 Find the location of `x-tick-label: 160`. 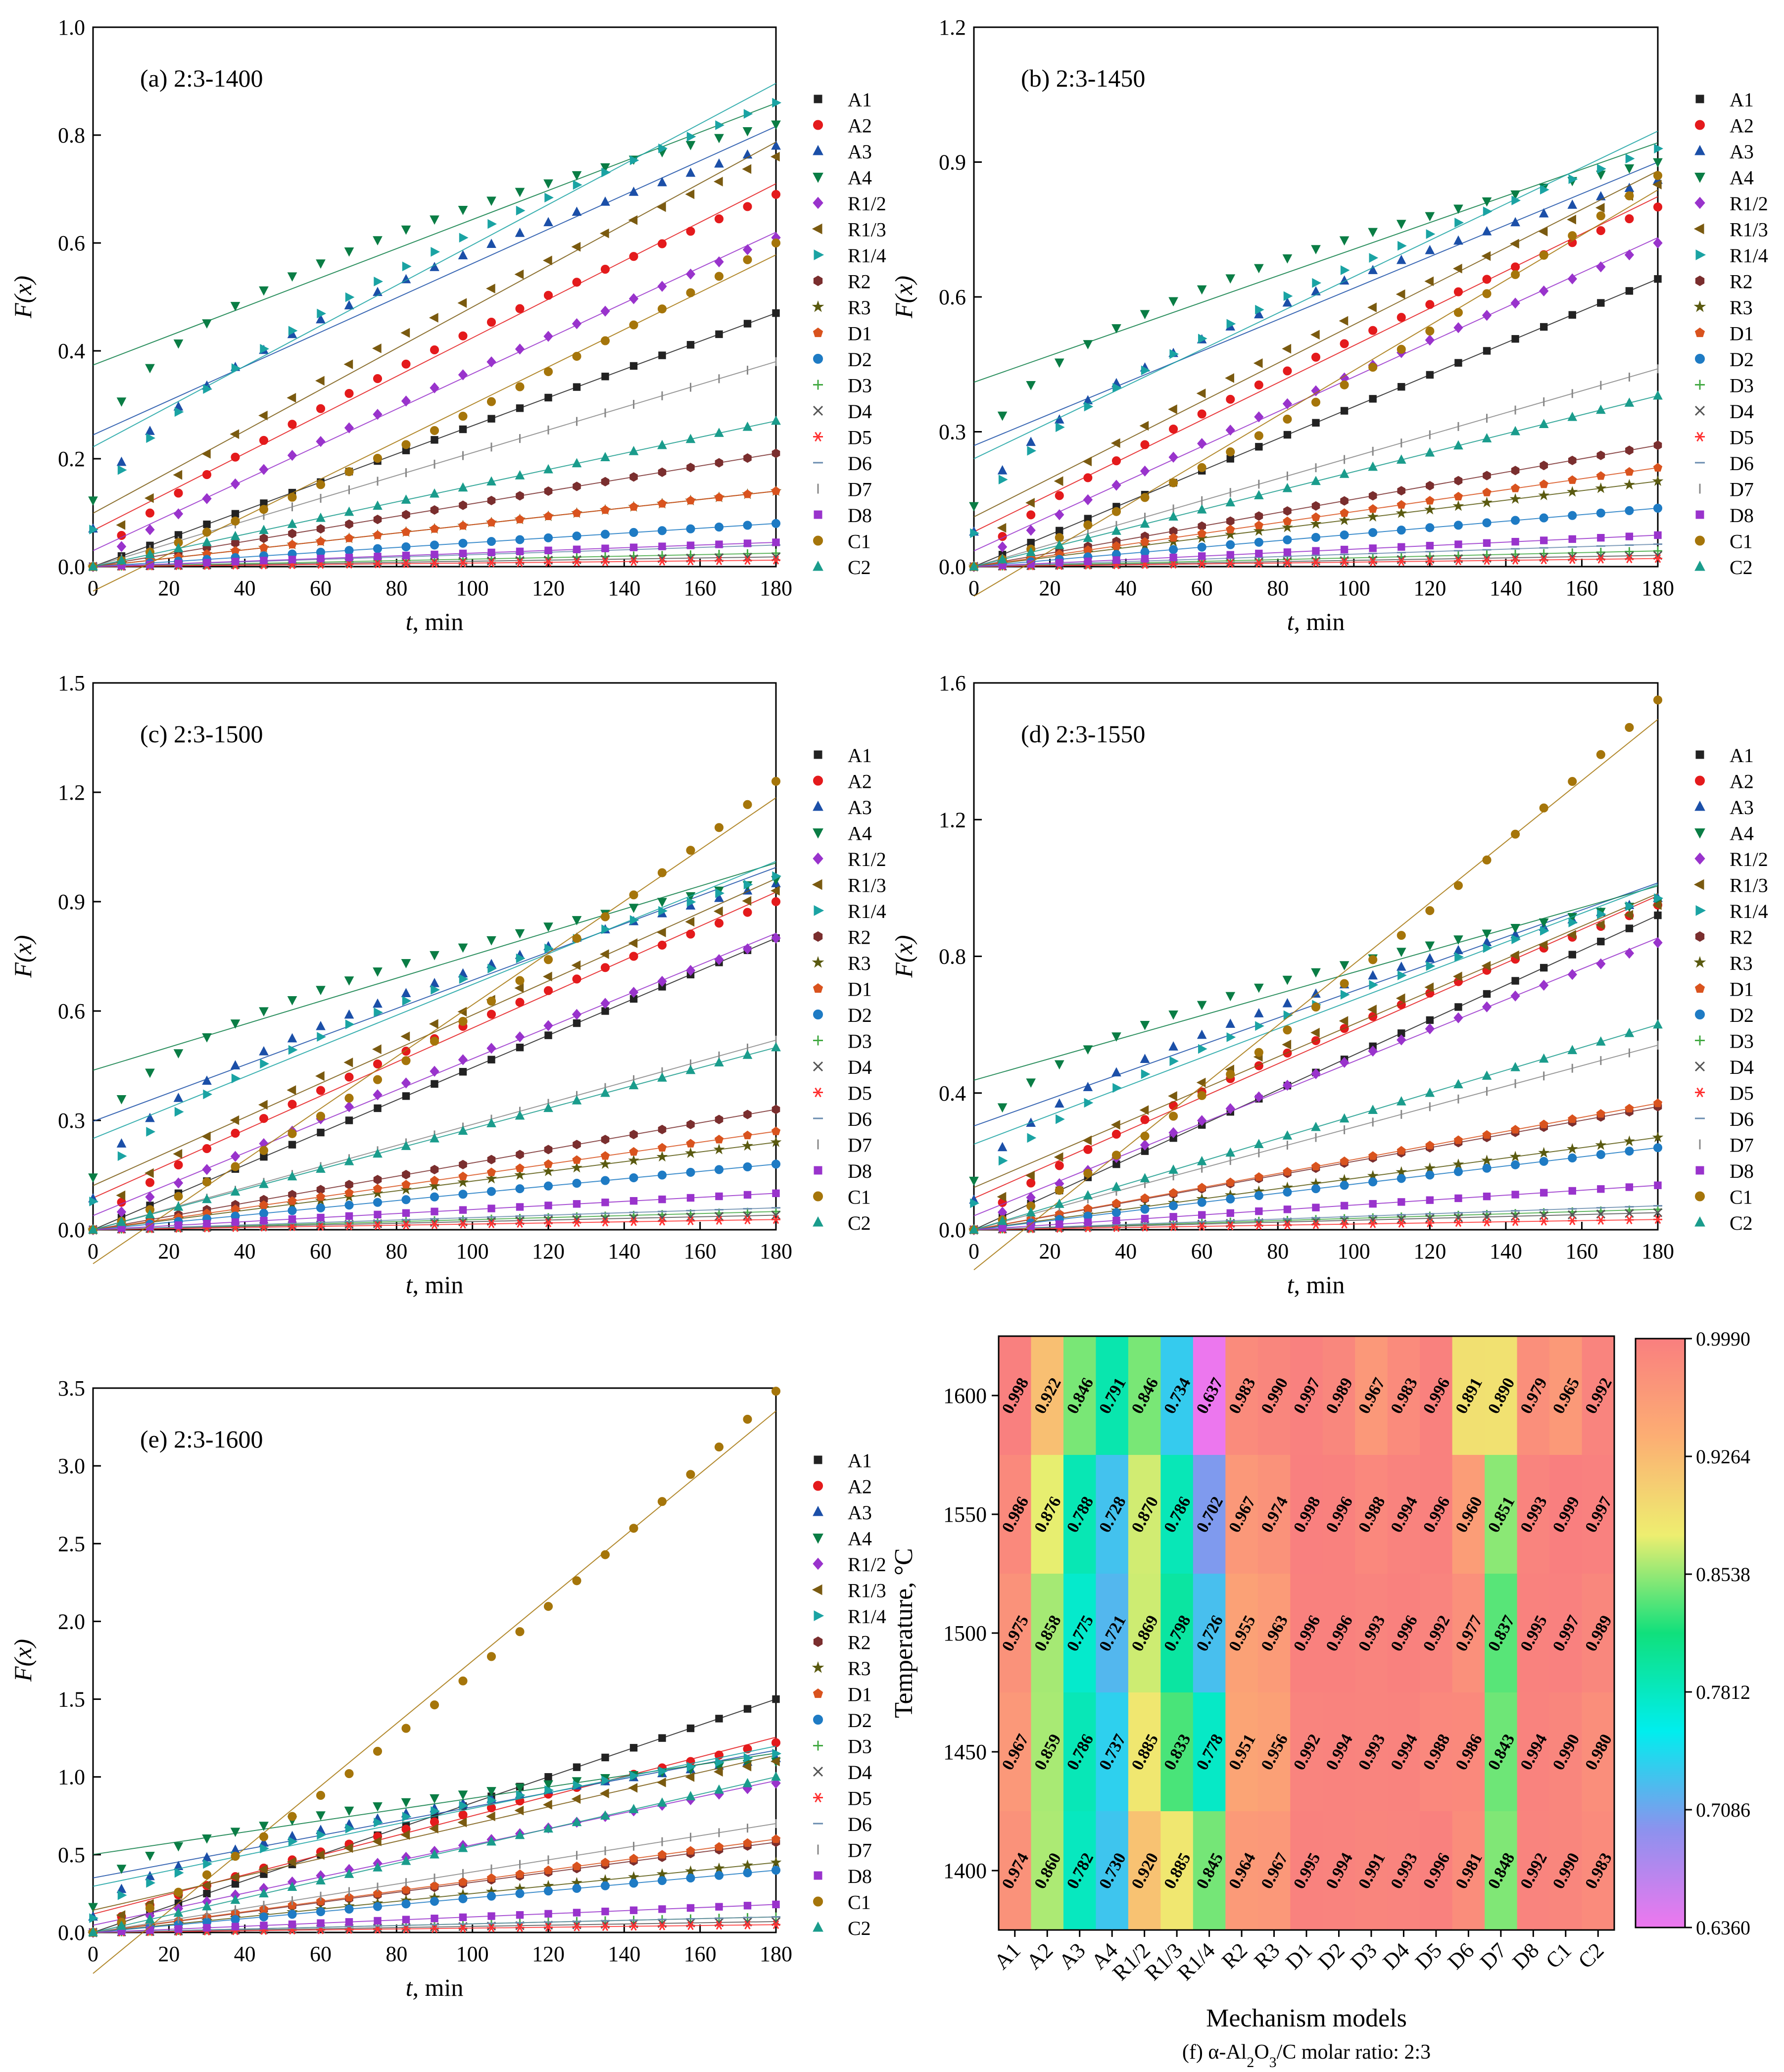

x-tick-label: 160 is located at coordinates (1581, 1251).